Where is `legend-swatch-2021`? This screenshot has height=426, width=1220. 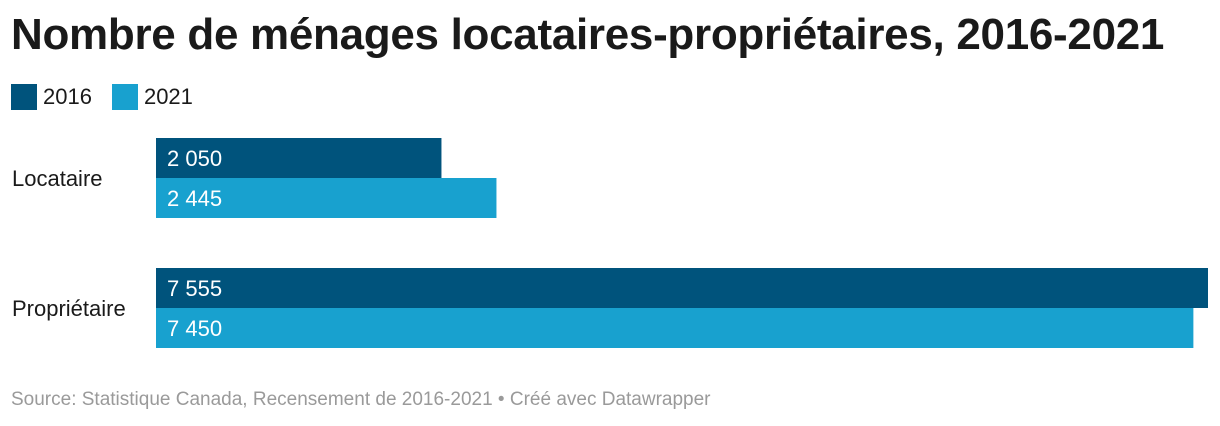
legend-swatch-2021 is located at coordinates (124, 97).